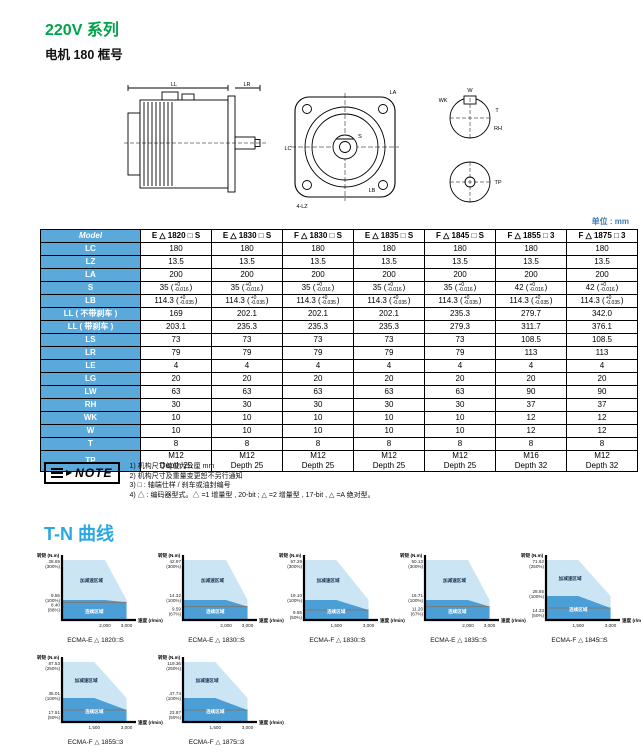 The height and width of the screenshot is (754, 641). What do you see at coordinates (538, 615) in the screenshot?
I see `tn-chart-label: (50%)` at bounding box center [538, 615].